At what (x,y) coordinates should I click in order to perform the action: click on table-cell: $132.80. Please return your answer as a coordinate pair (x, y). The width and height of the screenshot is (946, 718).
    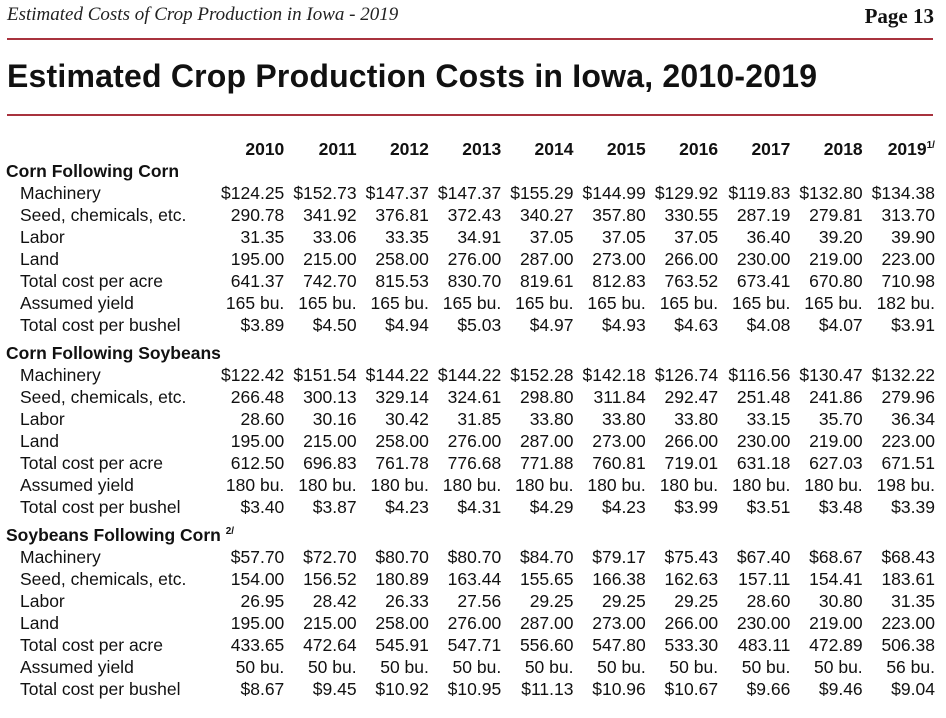
    Looking at the image, I should click on (831, 193).